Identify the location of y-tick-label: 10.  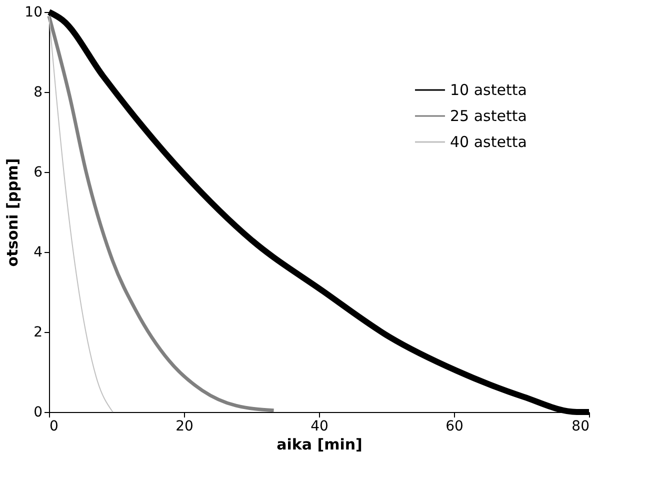
(33, 12).